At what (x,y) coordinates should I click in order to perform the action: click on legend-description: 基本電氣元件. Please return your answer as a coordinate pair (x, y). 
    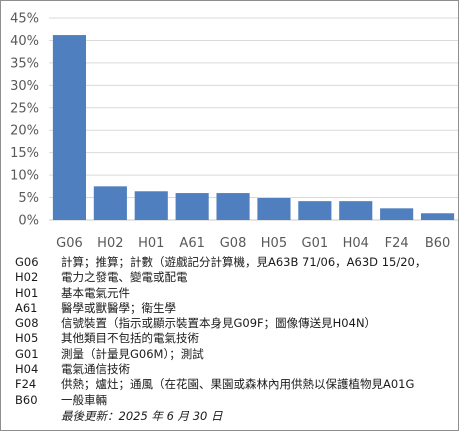
    Looking at the image, I should click on (95, 292).